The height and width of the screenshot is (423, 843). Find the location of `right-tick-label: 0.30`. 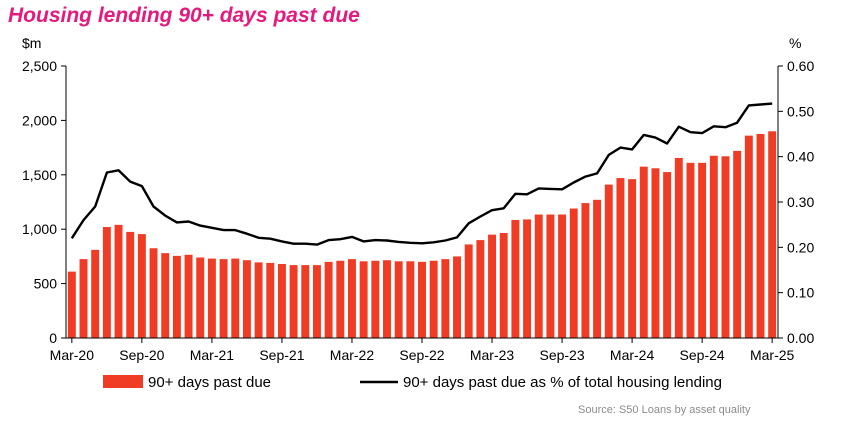

right-tick-label: 0.30 is located at coordinates (800, 202).